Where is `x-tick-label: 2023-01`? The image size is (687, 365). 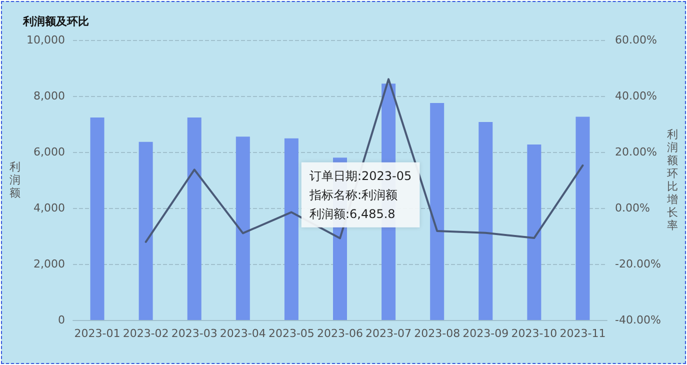 x-tick-label: 2023-01 is located at coordinates (97, 333).